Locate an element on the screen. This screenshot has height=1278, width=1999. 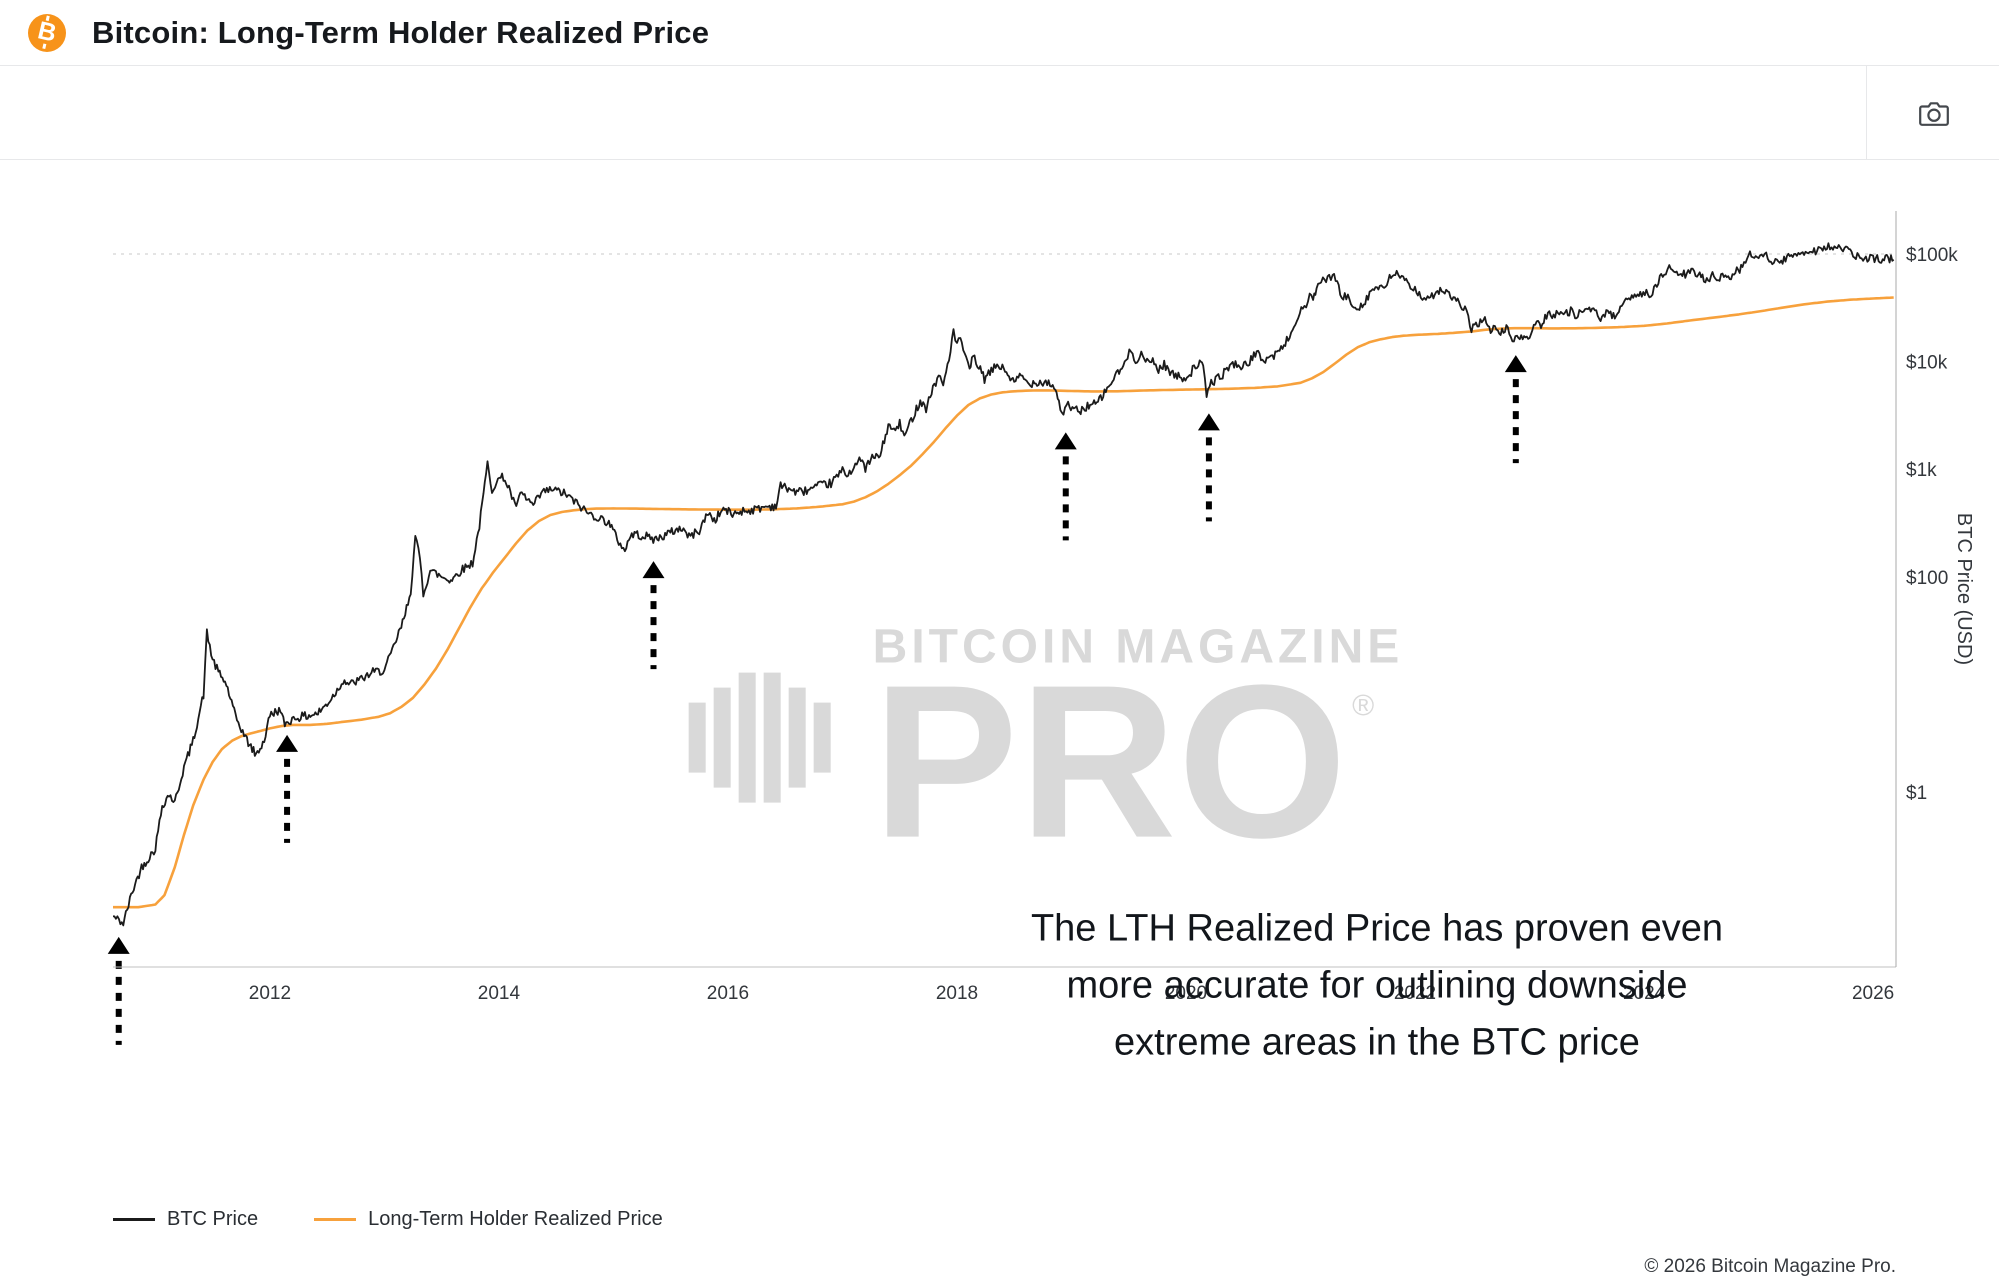
y-tick-label: $1k is located at coordinates (1921, 470).